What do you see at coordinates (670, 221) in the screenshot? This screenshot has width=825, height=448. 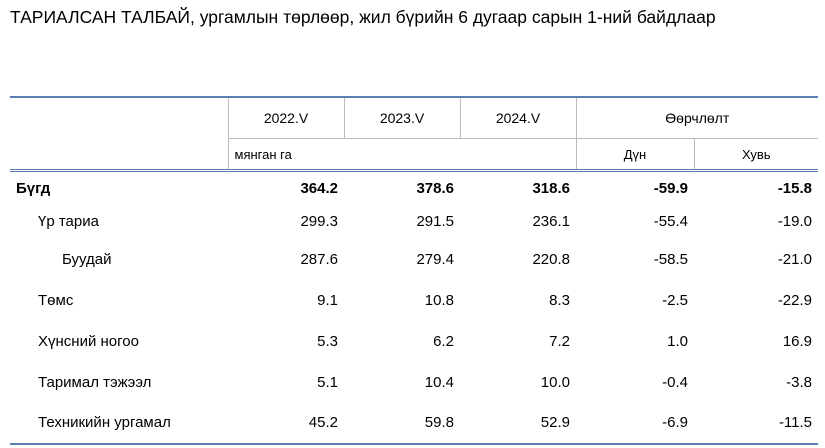 I see `cell: -55.4` at bounding box center [670, 221].